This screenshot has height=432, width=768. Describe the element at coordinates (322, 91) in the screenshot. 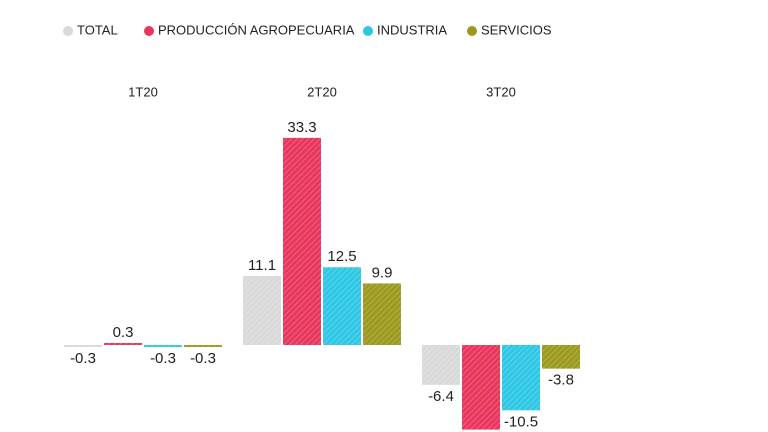

I see `category-label: 2T20` at that location.